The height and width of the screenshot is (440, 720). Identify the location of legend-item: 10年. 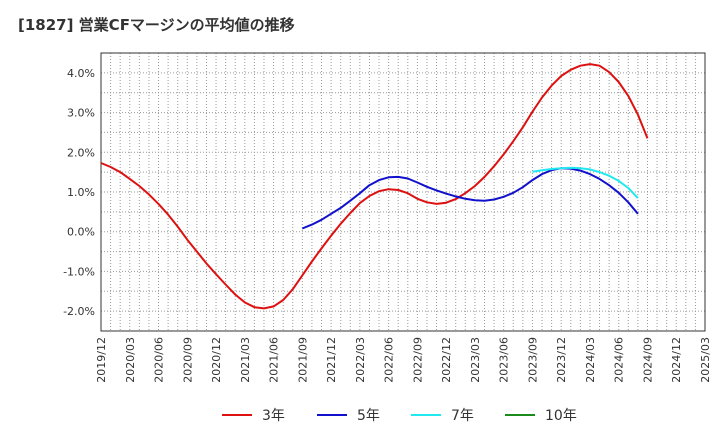
(541, 415).